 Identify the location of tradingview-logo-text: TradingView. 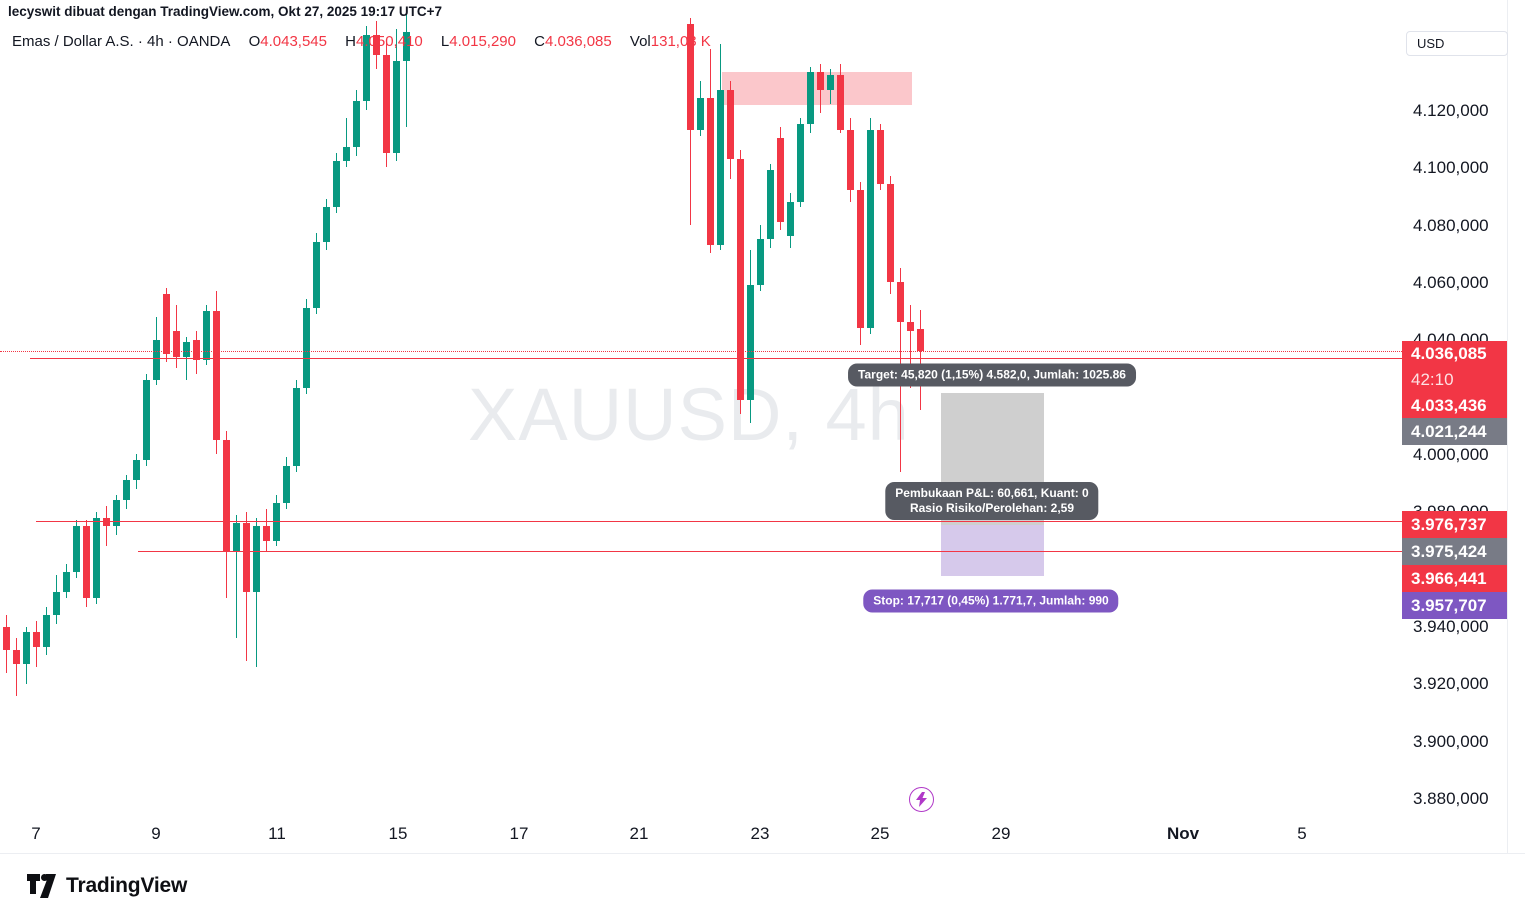
(127, 885).